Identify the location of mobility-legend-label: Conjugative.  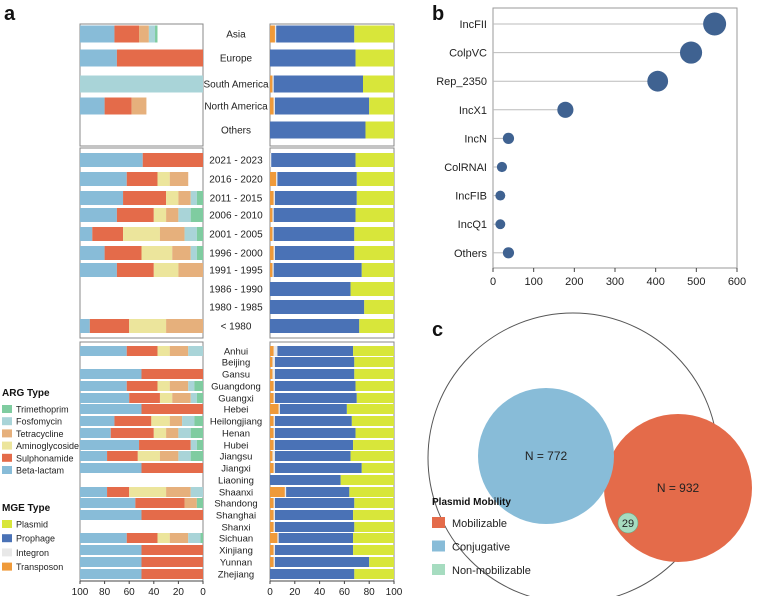
(481, 548).